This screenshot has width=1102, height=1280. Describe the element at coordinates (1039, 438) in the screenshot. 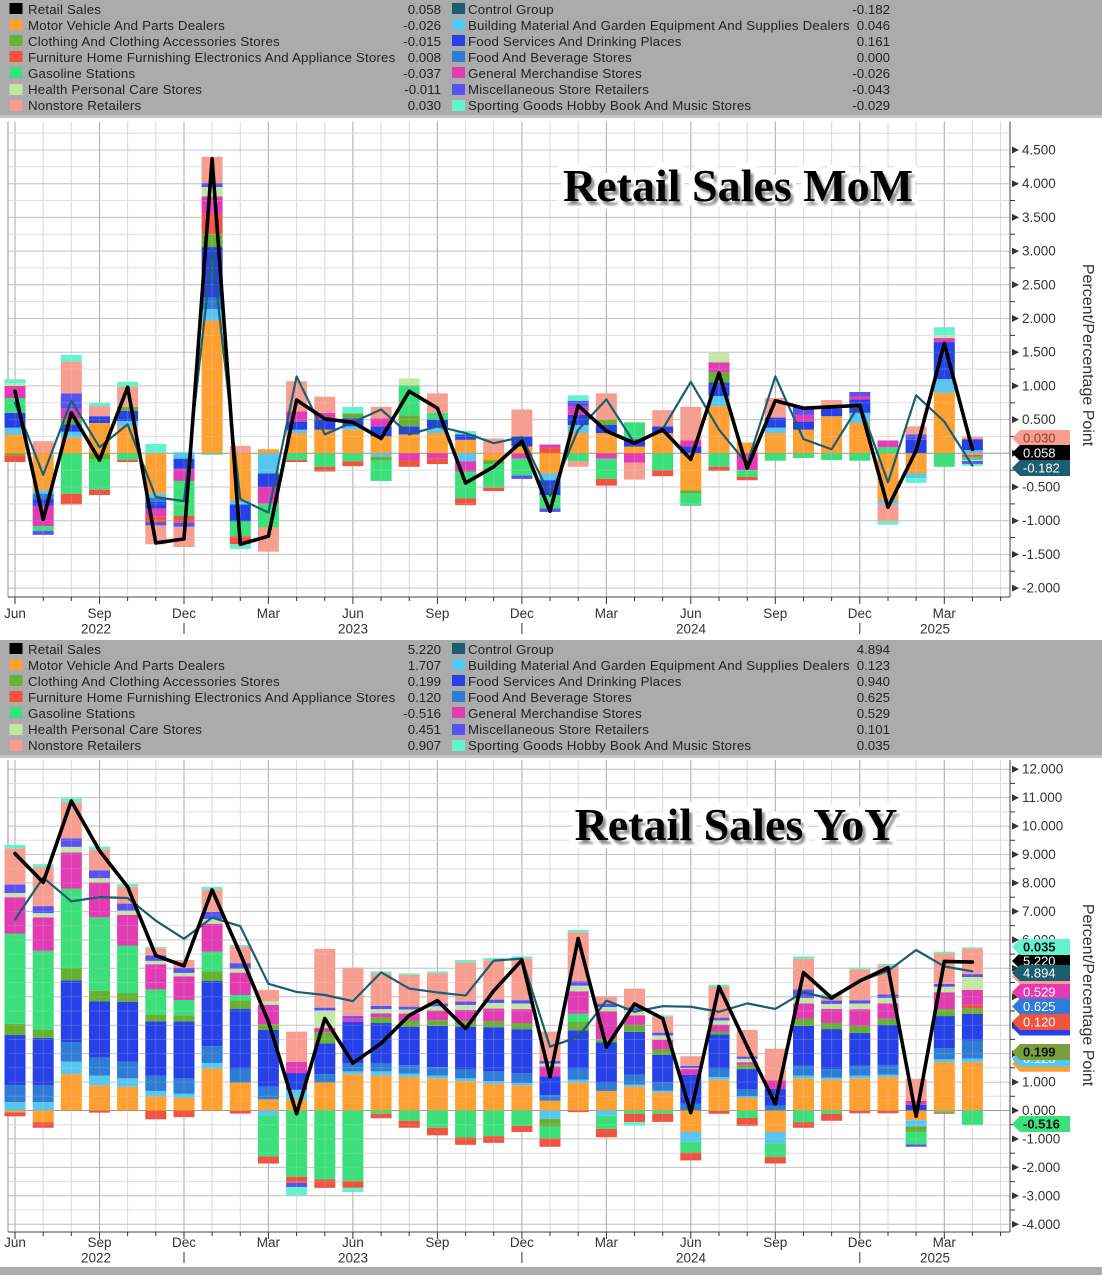

I see `svg-text: 0.030` at that location.